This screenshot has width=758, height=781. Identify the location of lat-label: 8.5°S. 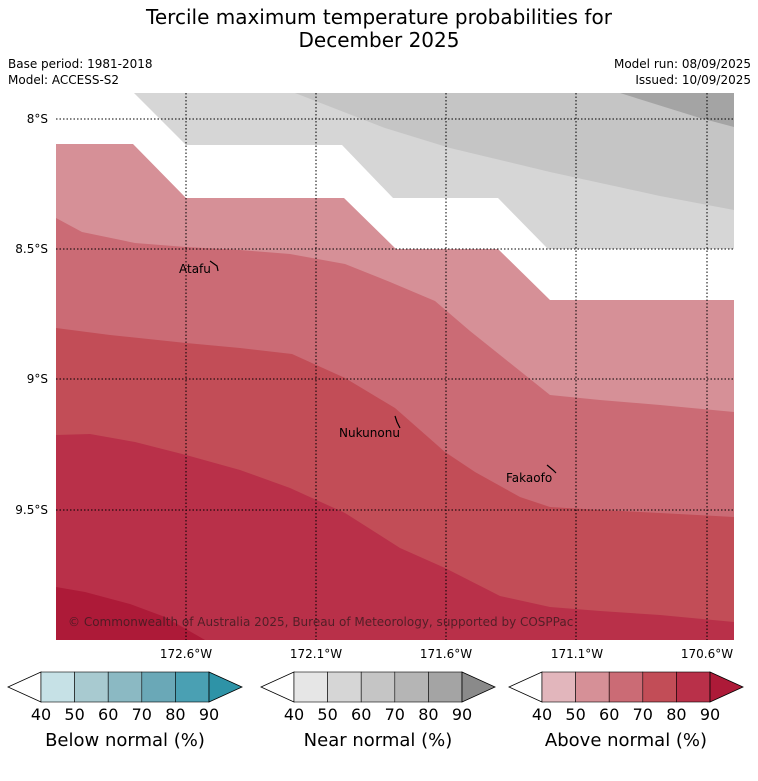
(31, 249).